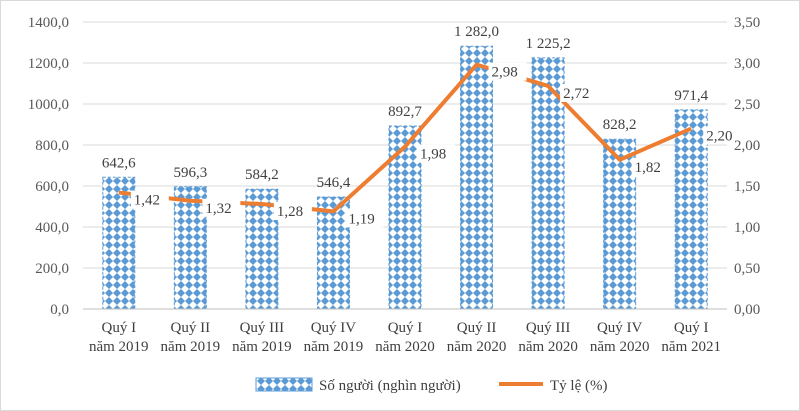 The width and height of the screenshot is (800, 411). I want to click on legend-line-label: Tỷ lệ (%), so click(578, 386).